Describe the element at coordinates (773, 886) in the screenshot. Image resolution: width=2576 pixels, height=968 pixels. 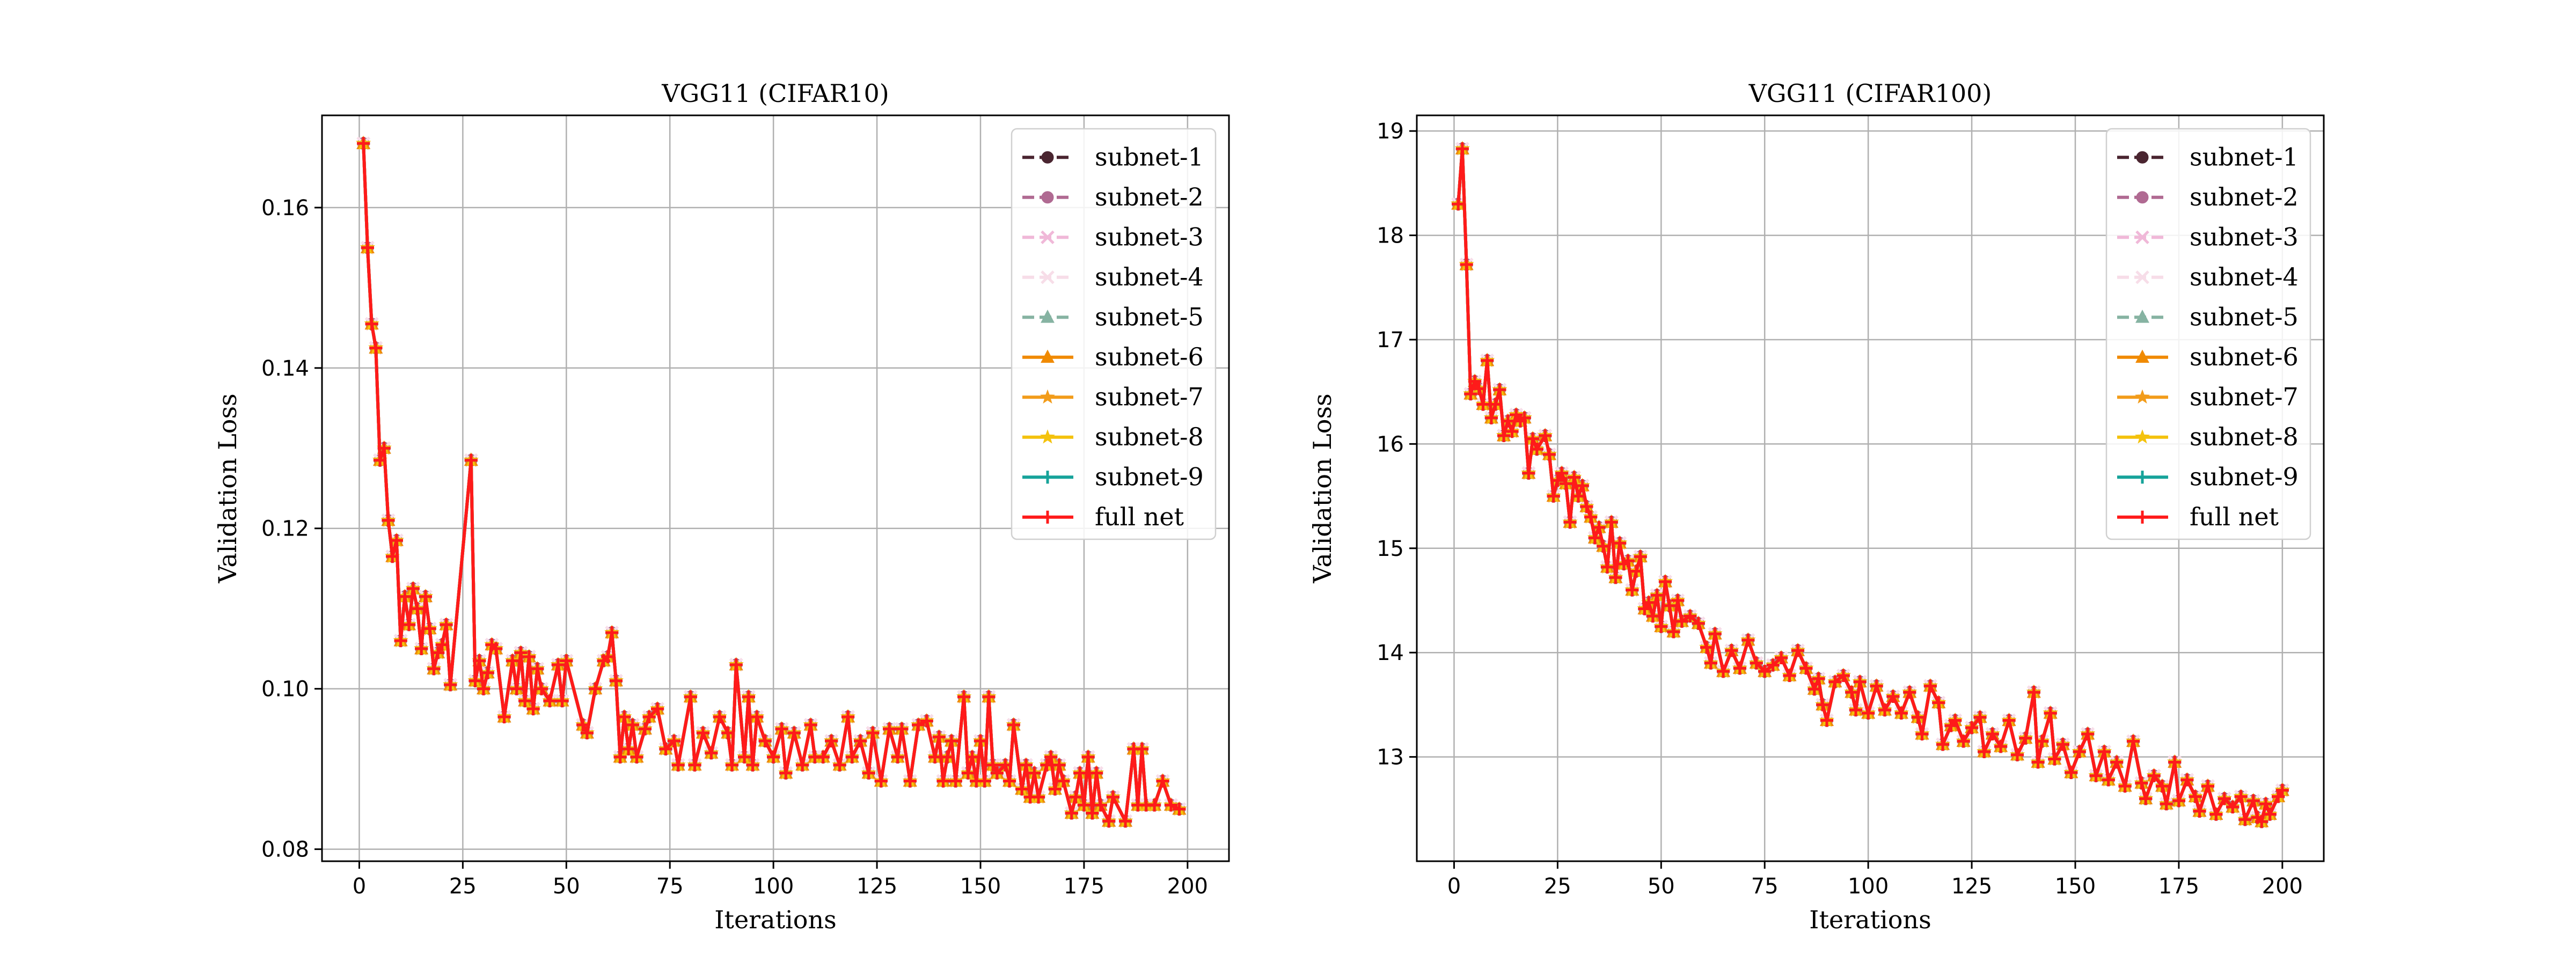
I see `x-tick-label: 100` at that location.